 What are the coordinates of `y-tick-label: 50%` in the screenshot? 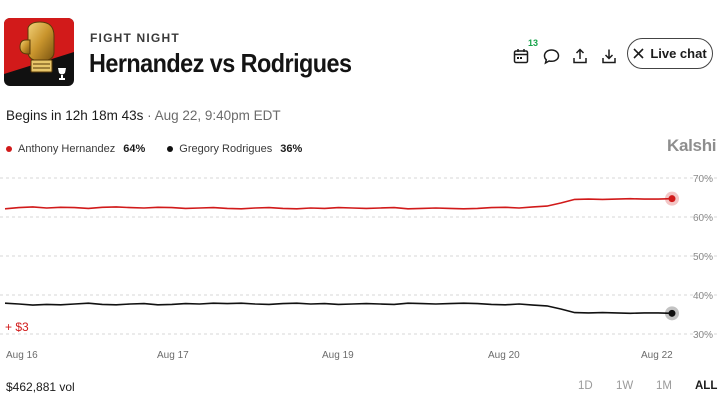 It's located at (703, 257).